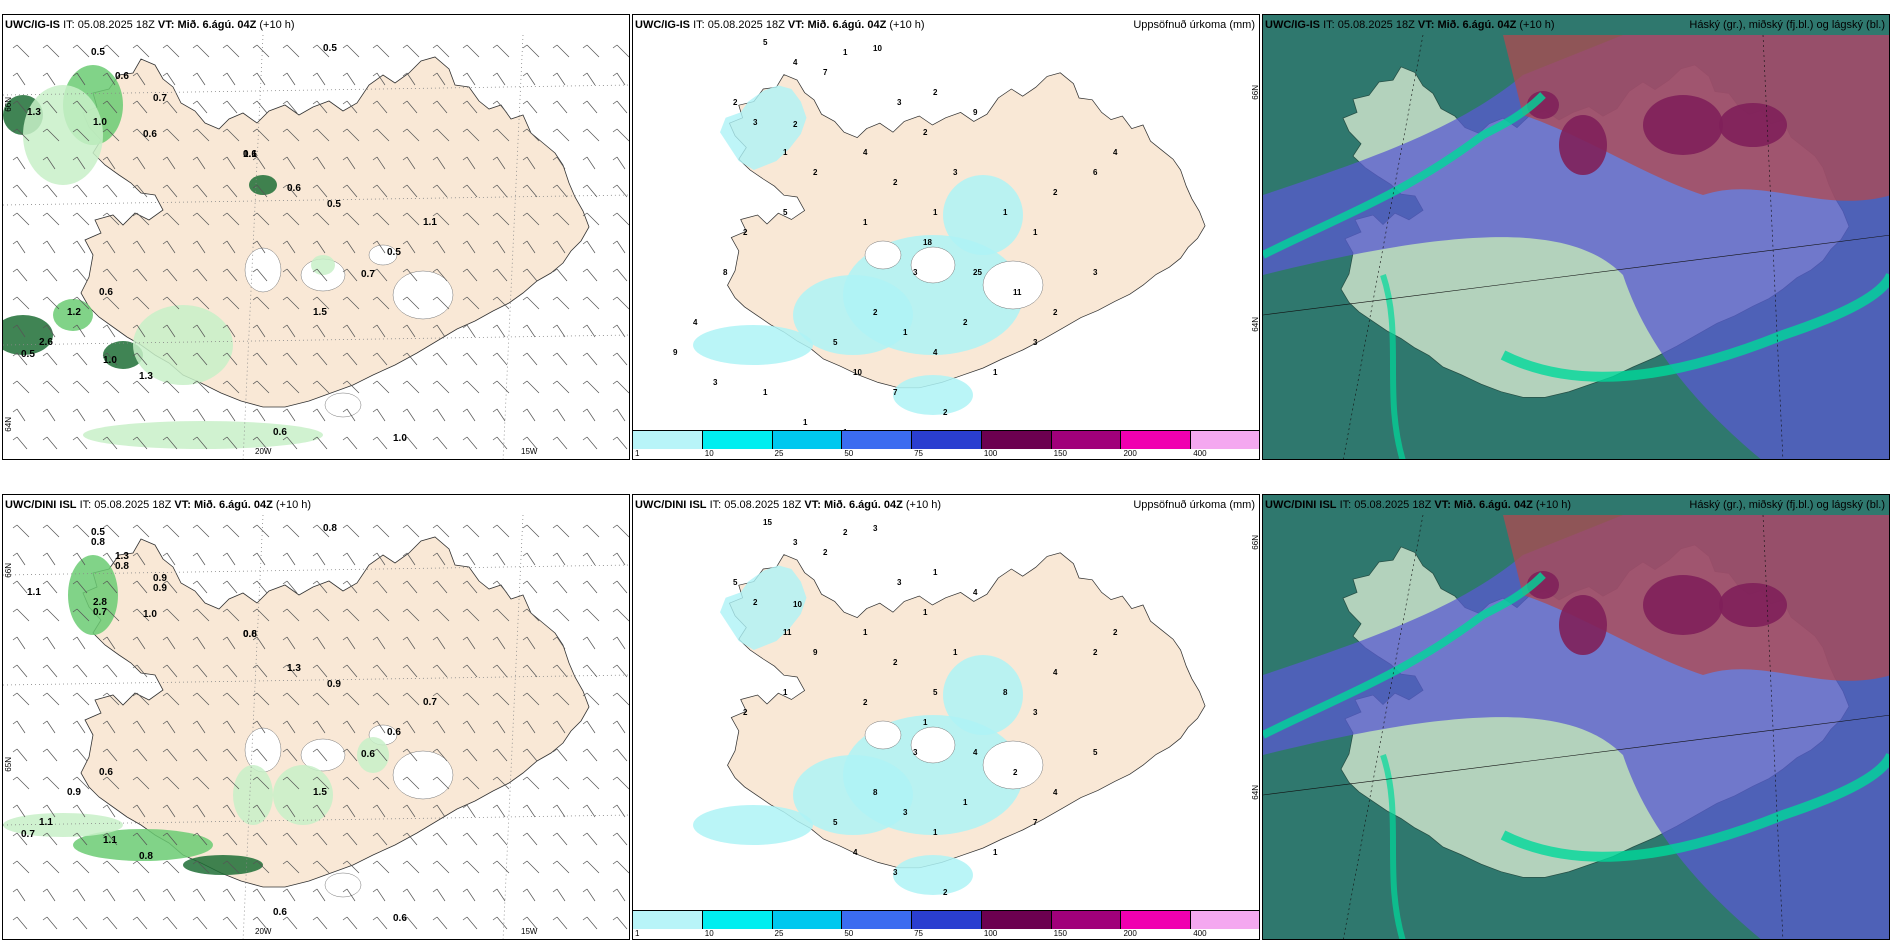 Image resolution: width=1900 pixels, height=950 pixels. I want to click on precip-value-label: 5, so click(735, 582).